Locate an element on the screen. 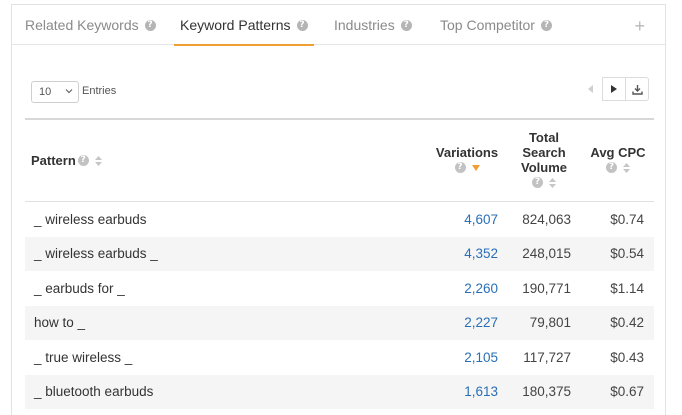 The image size is (682, 415). tab-industries: Industries ? is located at coordinates (373, 25).